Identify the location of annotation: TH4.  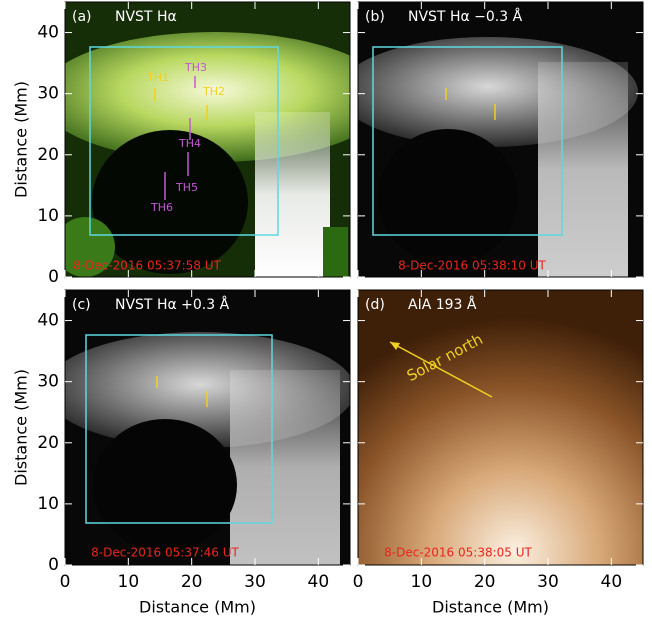
(189, 143).